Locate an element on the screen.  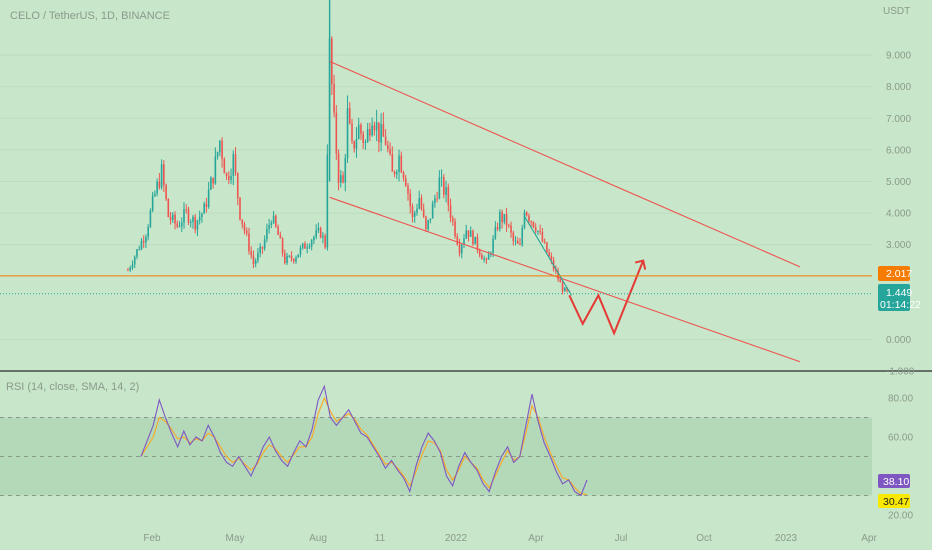
price-tick-label: 0.000 is located at coordinates (898, 340).